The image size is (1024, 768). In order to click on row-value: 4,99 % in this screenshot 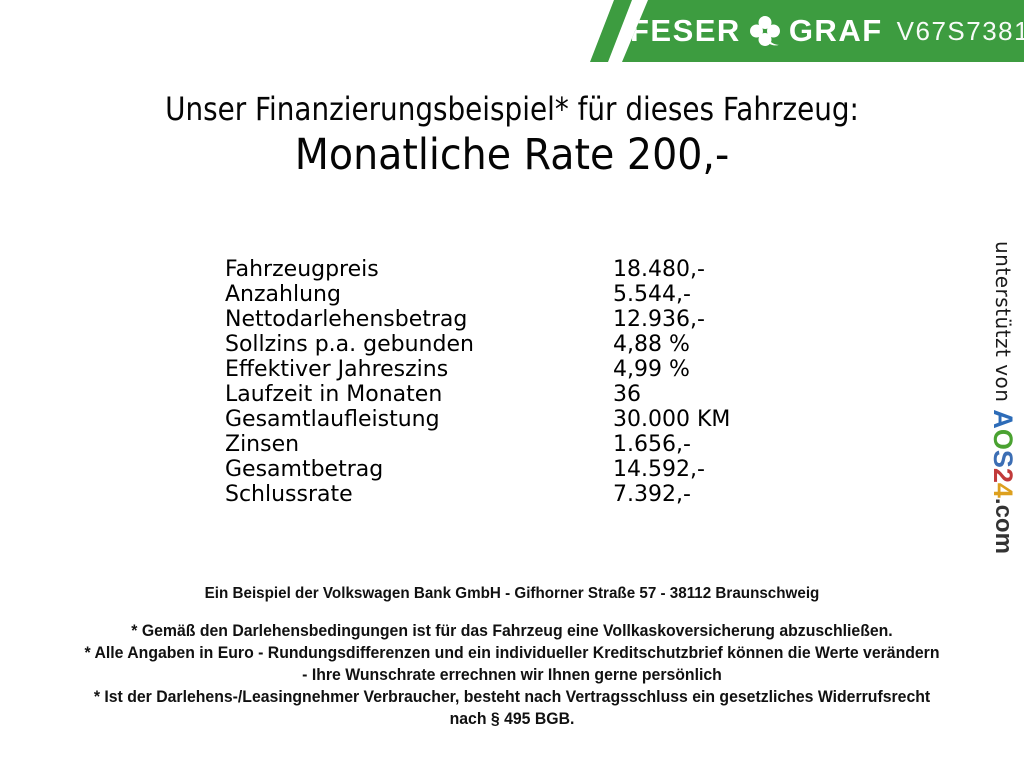, I will do `click(651, 369)`.